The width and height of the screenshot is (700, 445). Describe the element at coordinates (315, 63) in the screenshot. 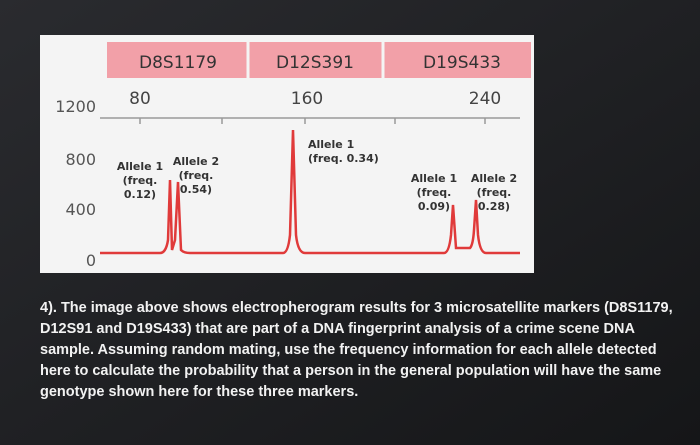

I see `marker-label: D12S391` at that location.